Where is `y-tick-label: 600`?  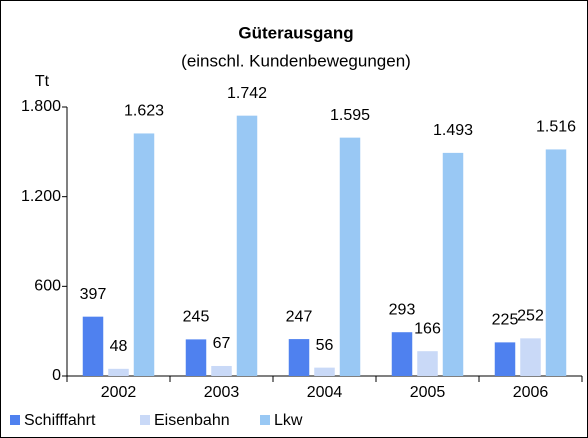
y-tick-label: 600 is located at coordinates (47, 286).